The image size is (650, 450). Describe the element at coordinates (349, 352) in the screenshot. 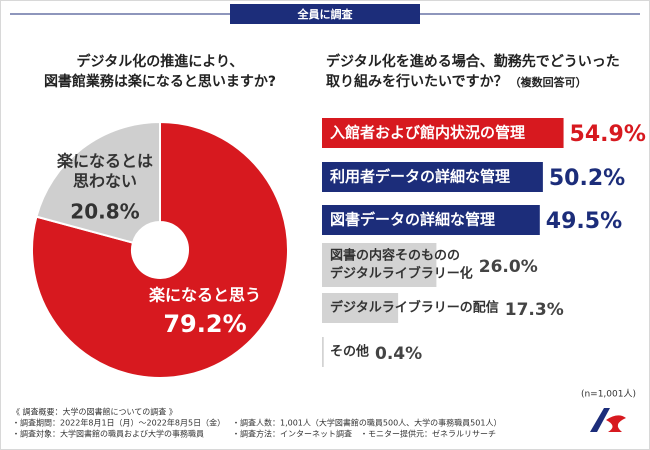

I see `bar-label: その他` at that location.